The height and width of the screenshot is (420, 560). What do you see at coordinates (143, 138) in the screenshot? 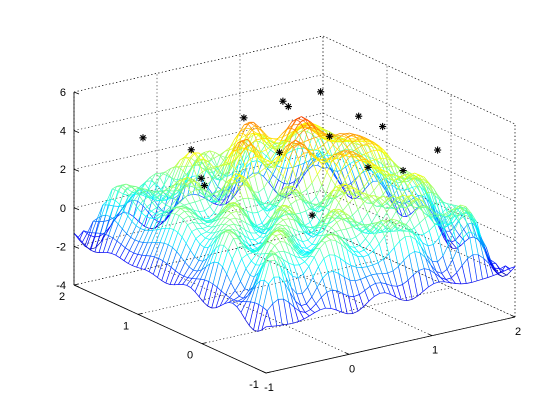
I see `maximum-marker` at bounding box center [143, 138].